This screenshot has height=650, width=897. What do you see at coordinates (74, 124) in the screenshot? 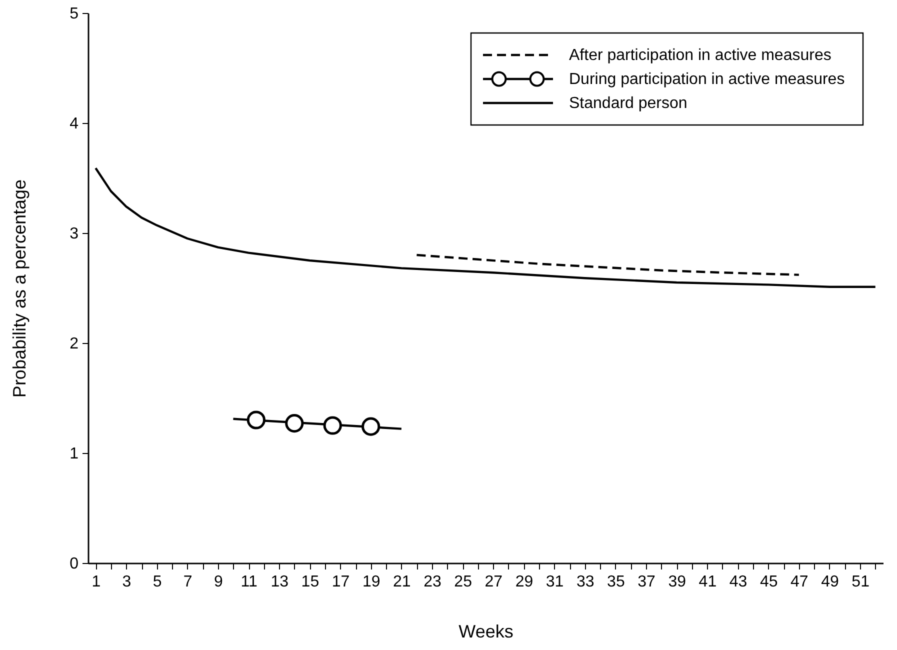
I see `y-tick-label: 4` at bounding box center [74, 124].